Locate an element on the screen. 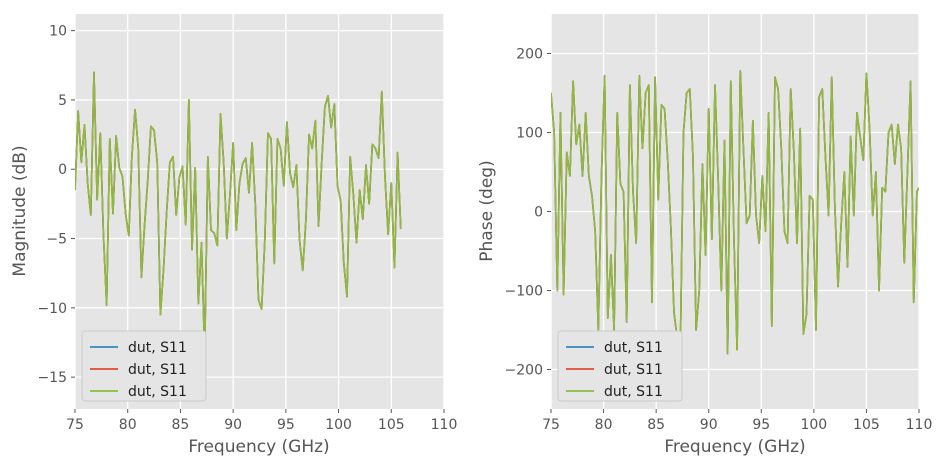 This screenshot has height=468, width=947. phase-x-tick-label: 90 is located at coordinates (709, 425).